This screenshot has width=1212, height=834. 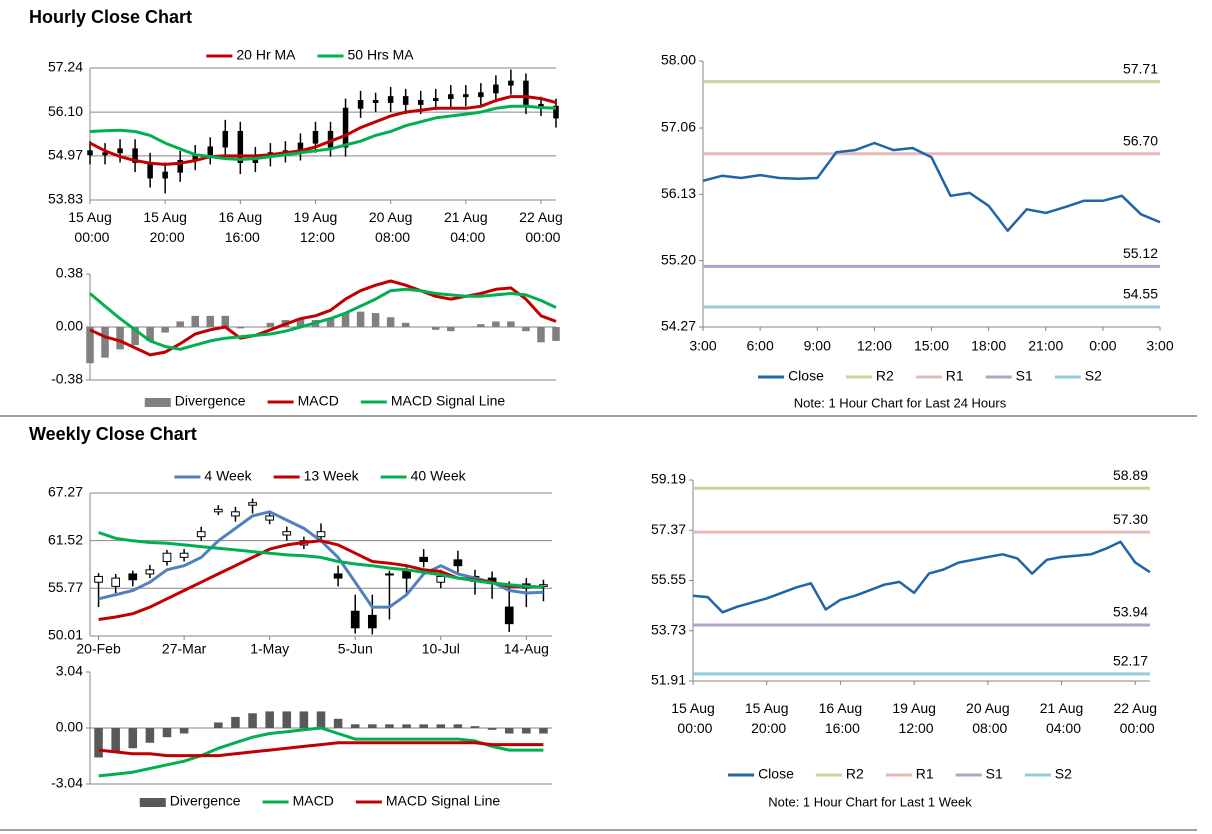 What do you see at coordinates (241, 227) in the screenshot?
I see `x-tick-label: 16 Aug 16:00` at bounding box center [241, 227].